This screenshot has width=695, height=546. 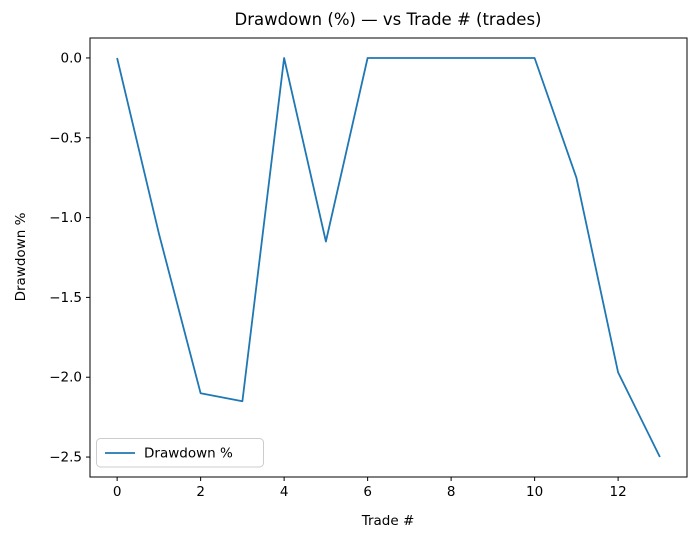 I want to click on x-axis-ticks: 0 2 4 6 8 10 12, so click(x=370, y=488).